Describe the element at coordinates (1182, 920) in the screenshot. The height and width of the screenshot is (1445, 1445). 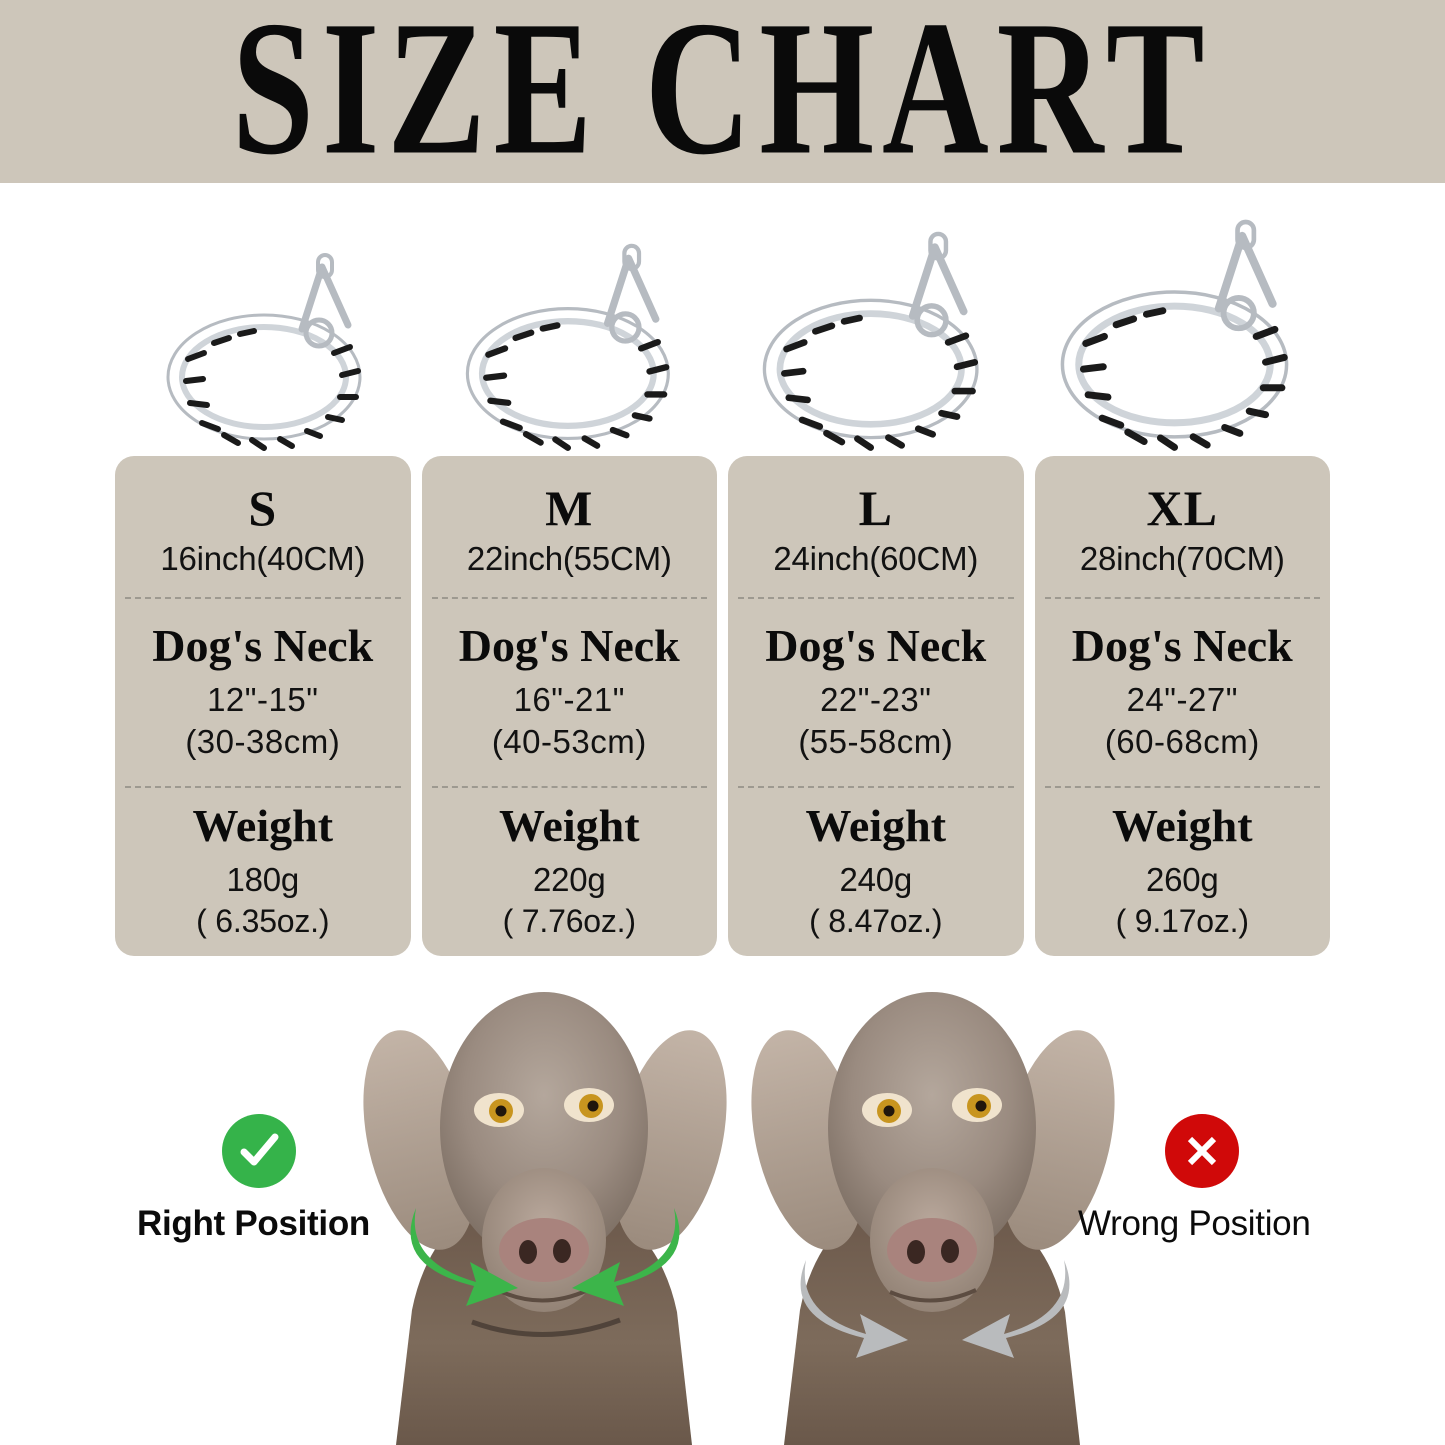
I see `weight-ounces-value: ( 9.17oz.)` at that location.